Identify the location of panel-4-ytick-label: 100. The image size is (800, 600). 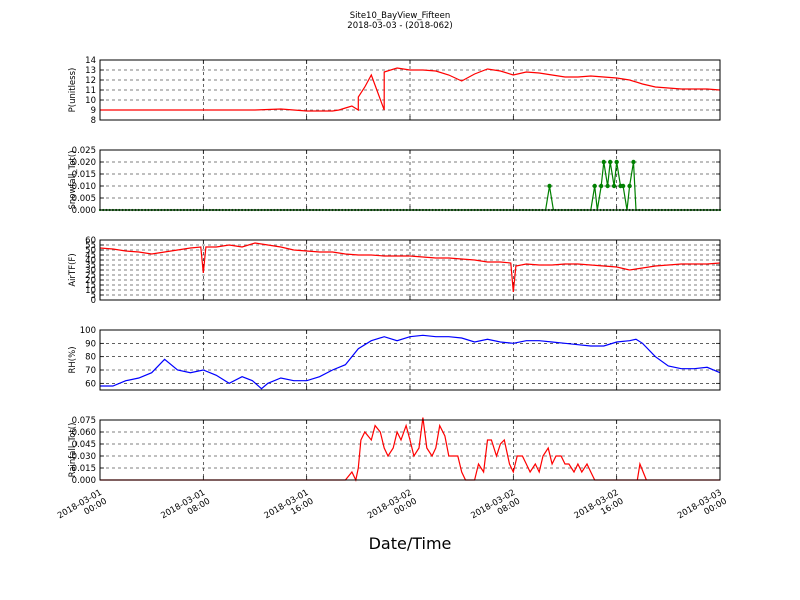
(88, 331).